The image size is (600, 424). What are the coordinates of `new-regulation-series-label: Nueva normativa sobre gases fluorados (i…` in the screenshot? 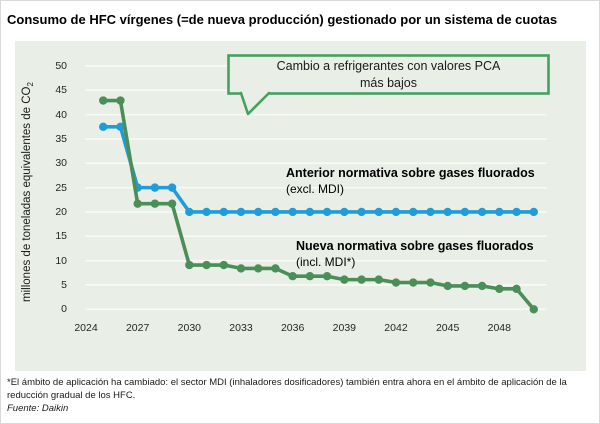 It's located at (415, 254).